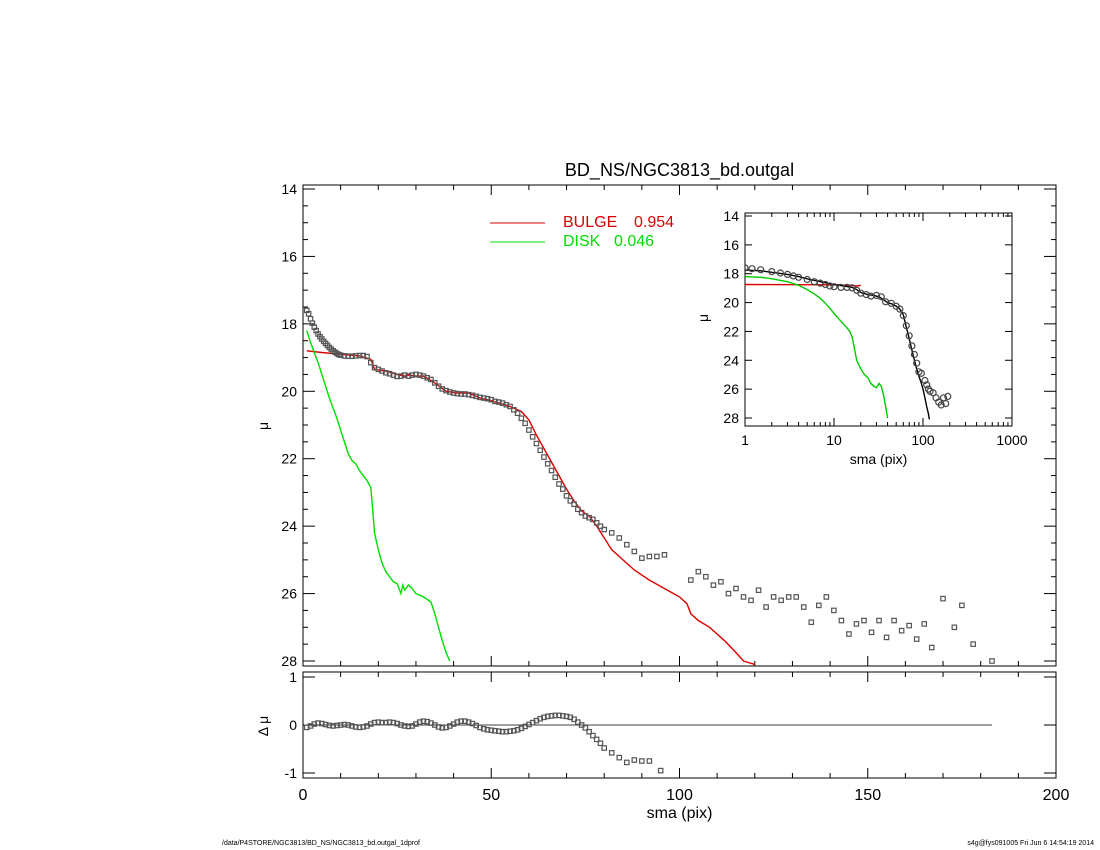  What do you see at coordinates (289, 324) in the screenshot?
I see `main-ytick-label: 18` at bounding box center [289, 324].